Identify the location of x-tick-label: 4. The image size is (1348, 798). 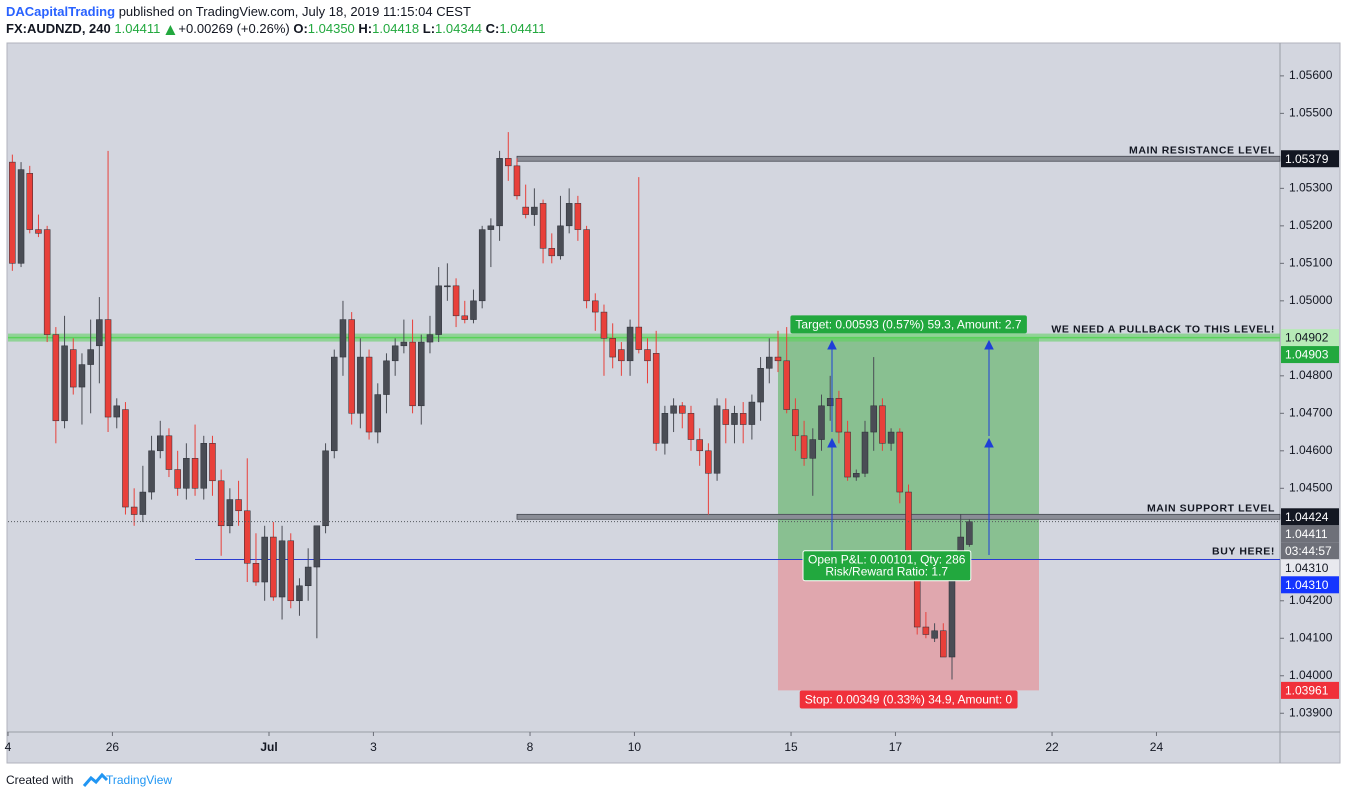
(8, 747).